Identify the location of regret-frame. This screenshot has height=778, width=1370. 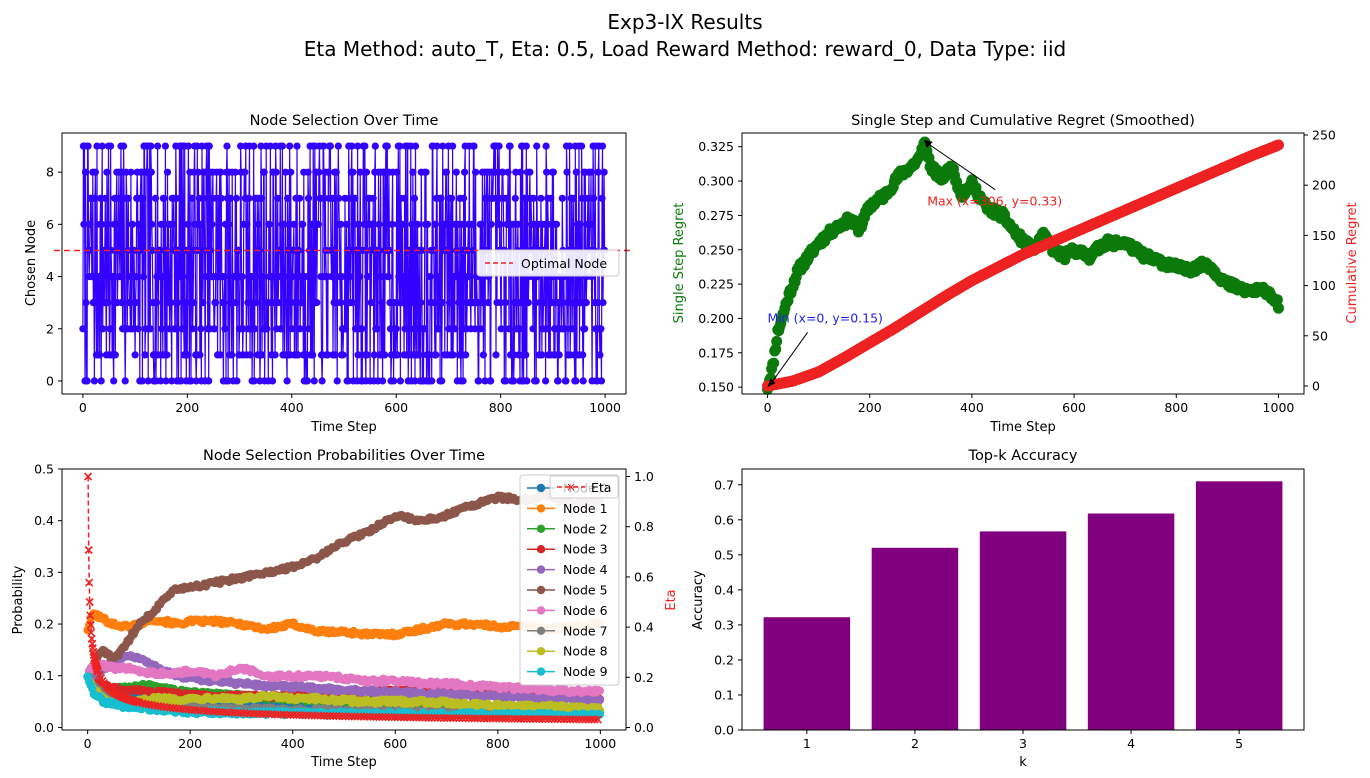
(1023, 263).